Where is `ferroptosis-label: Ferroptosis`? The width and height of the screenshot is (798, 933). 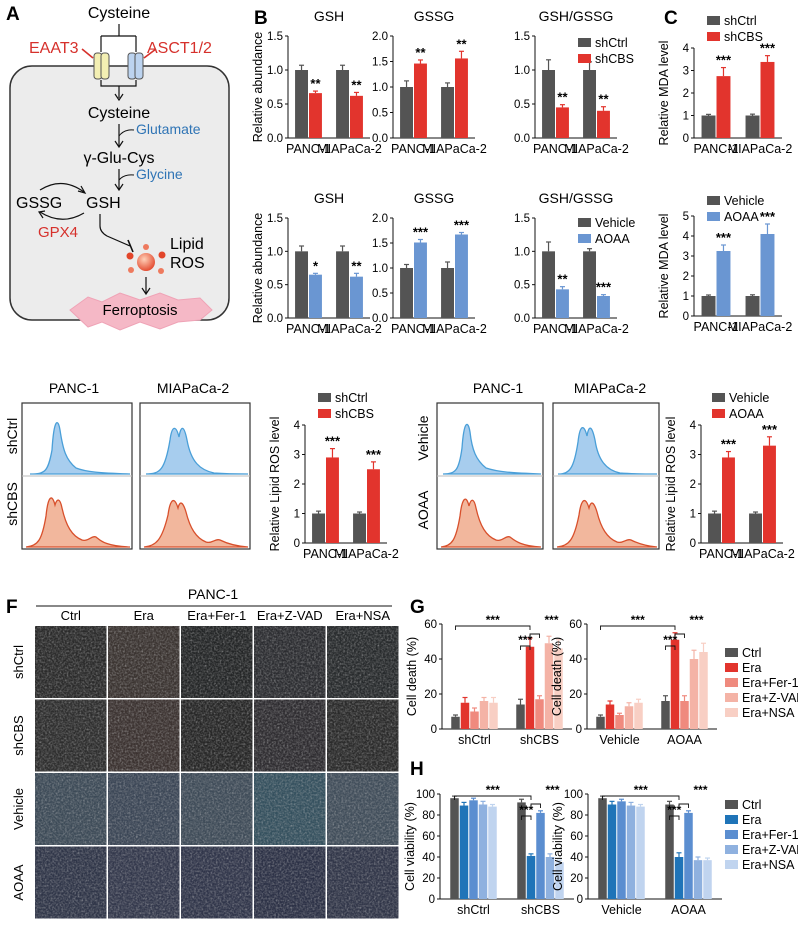 ferroptosis-label: Ferroptosis is located at coordinates (139, 310).